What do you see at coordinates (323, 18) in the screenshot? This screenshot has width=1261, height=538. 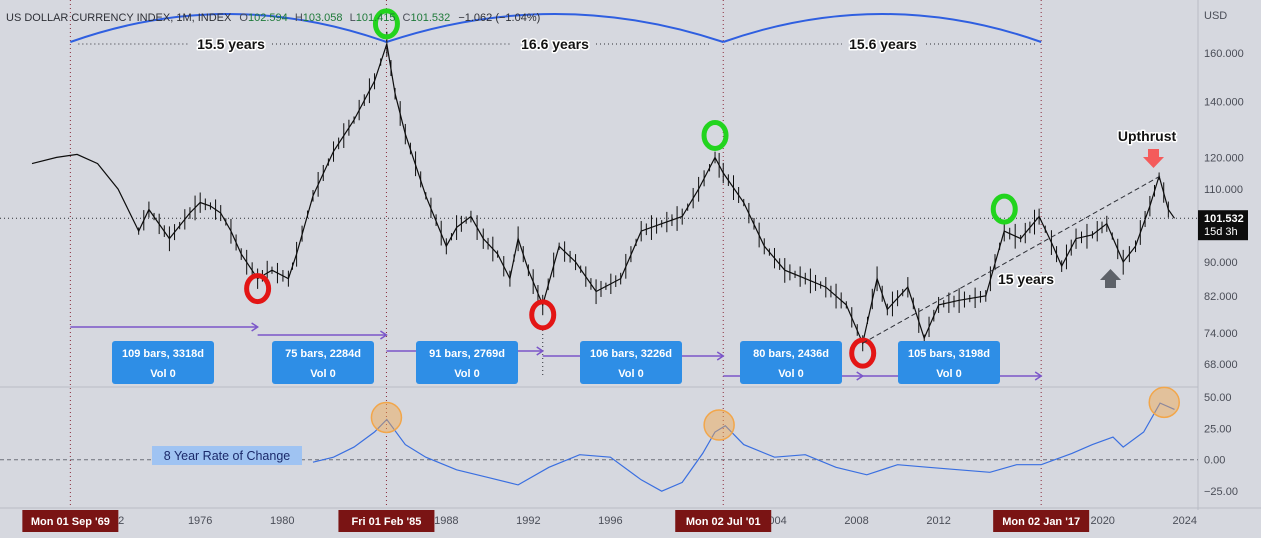 I see `high-value: 103.058` at bounding box center [323, 18].